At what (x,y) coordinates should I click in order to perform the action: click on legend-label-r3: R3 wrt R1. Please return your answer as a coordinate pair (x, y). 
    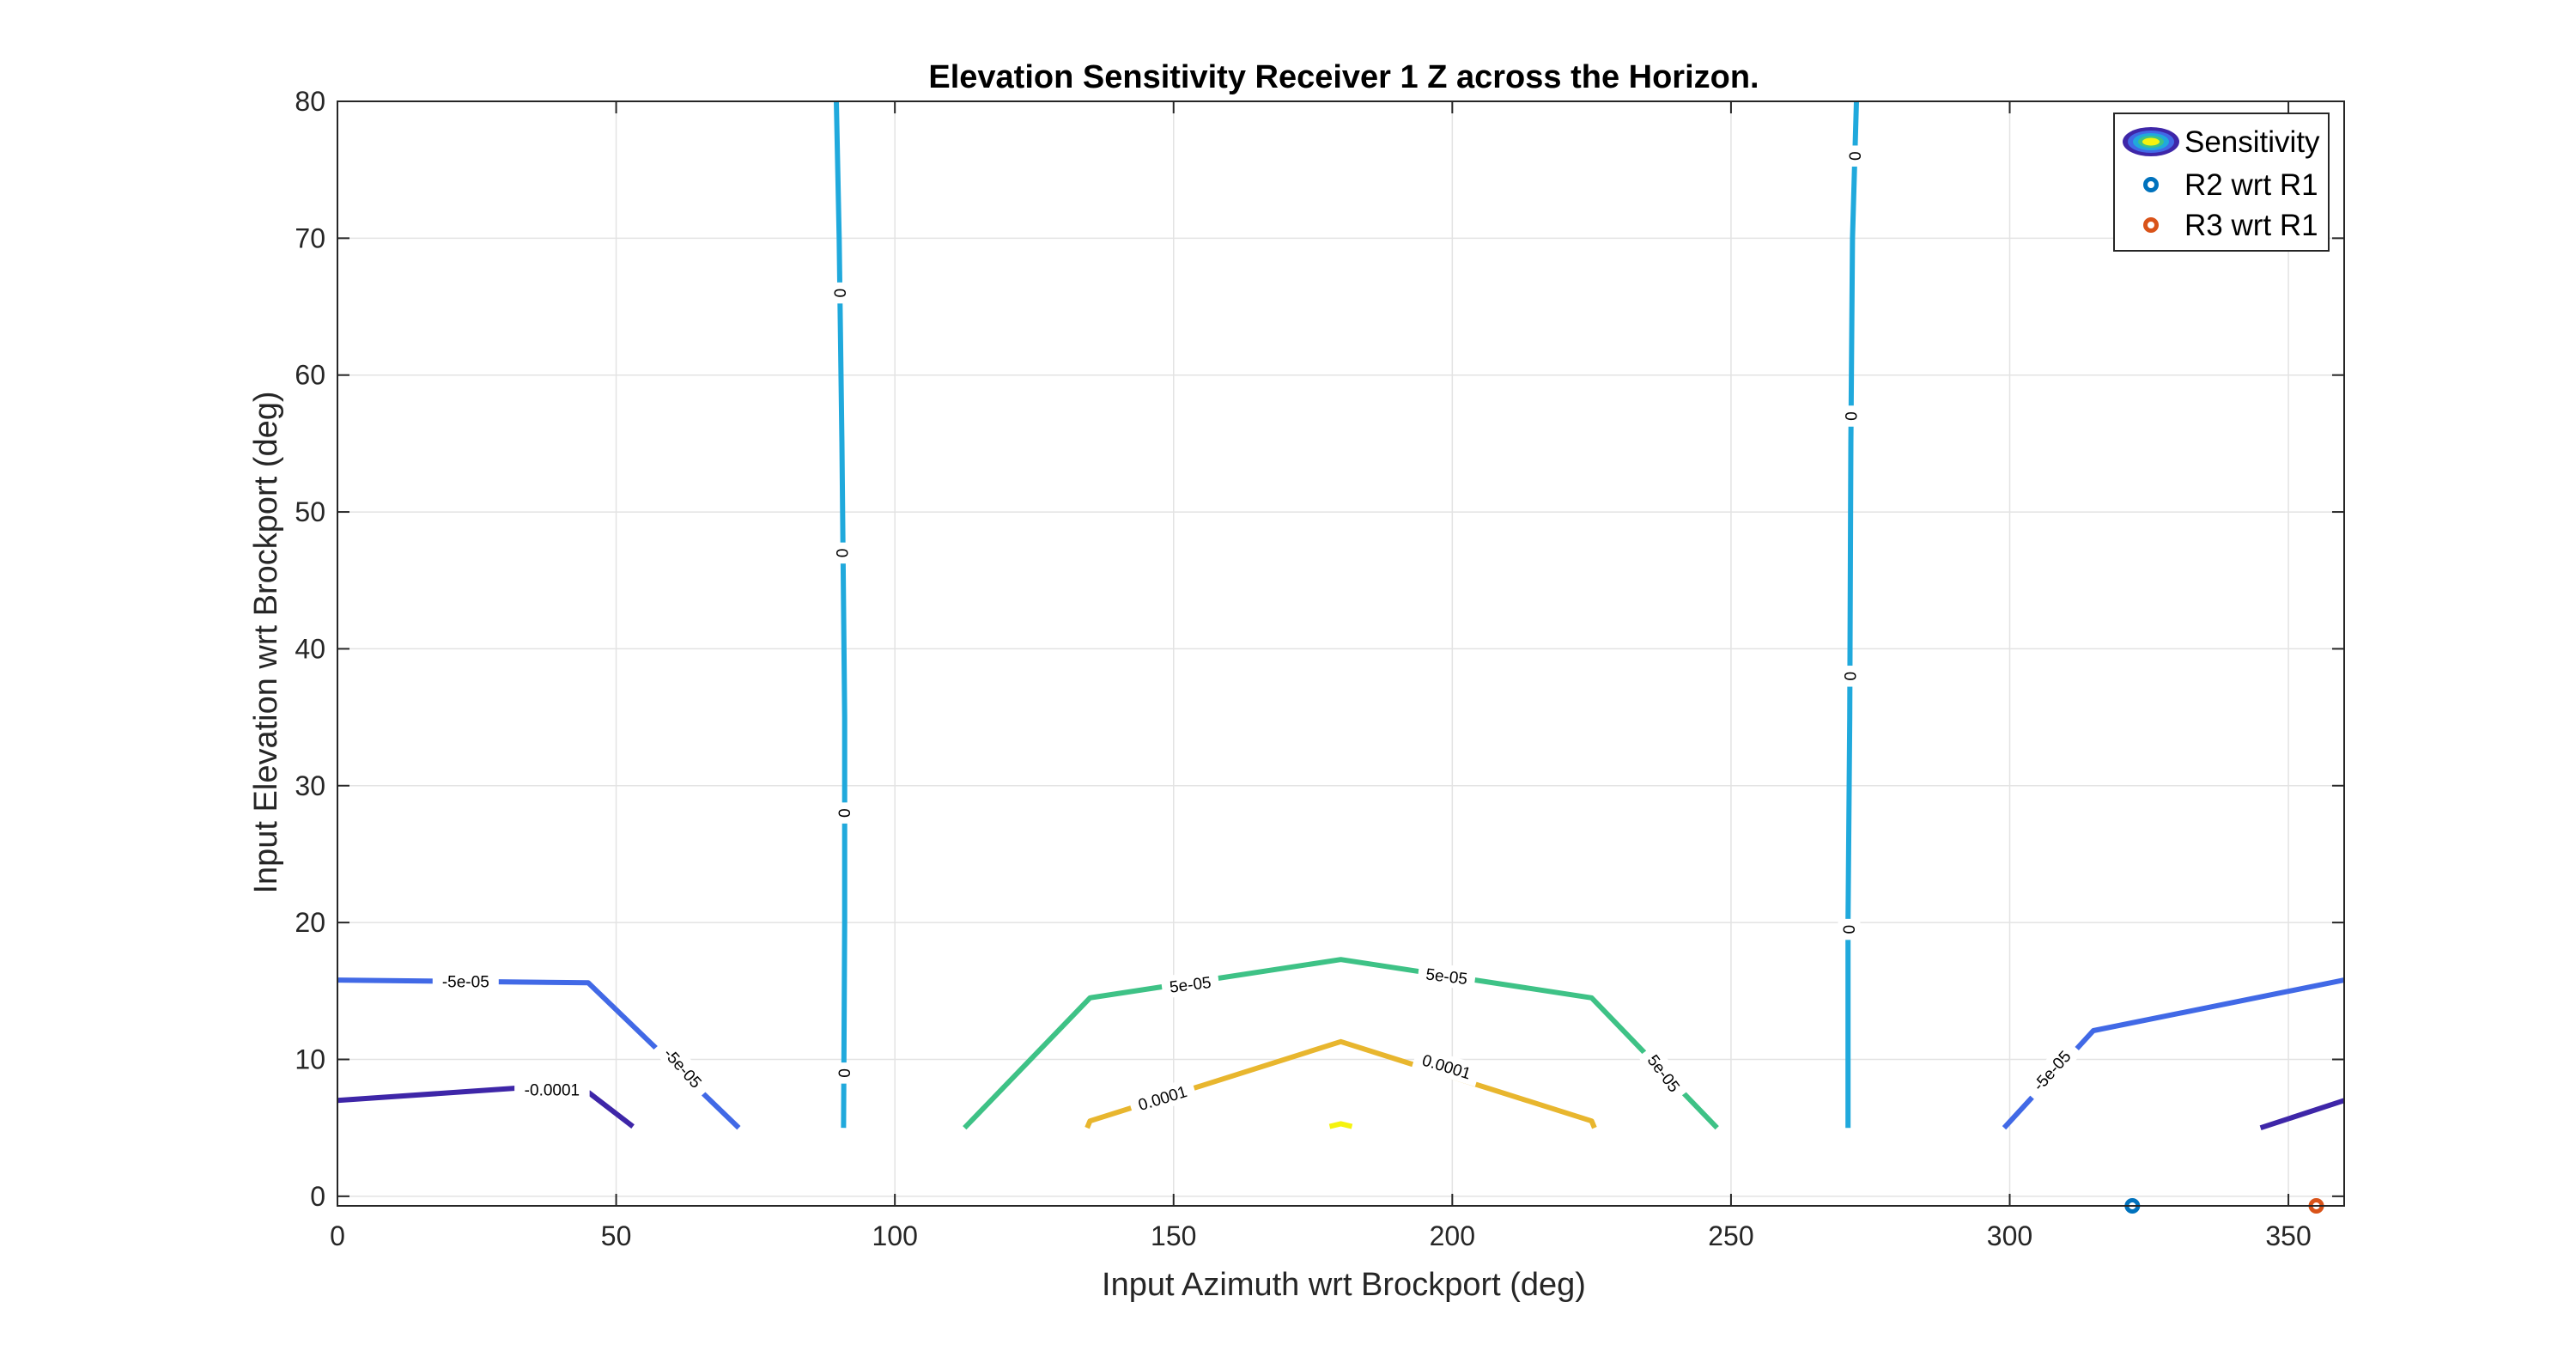
    Looking at the image, I should click on (2251, 225).